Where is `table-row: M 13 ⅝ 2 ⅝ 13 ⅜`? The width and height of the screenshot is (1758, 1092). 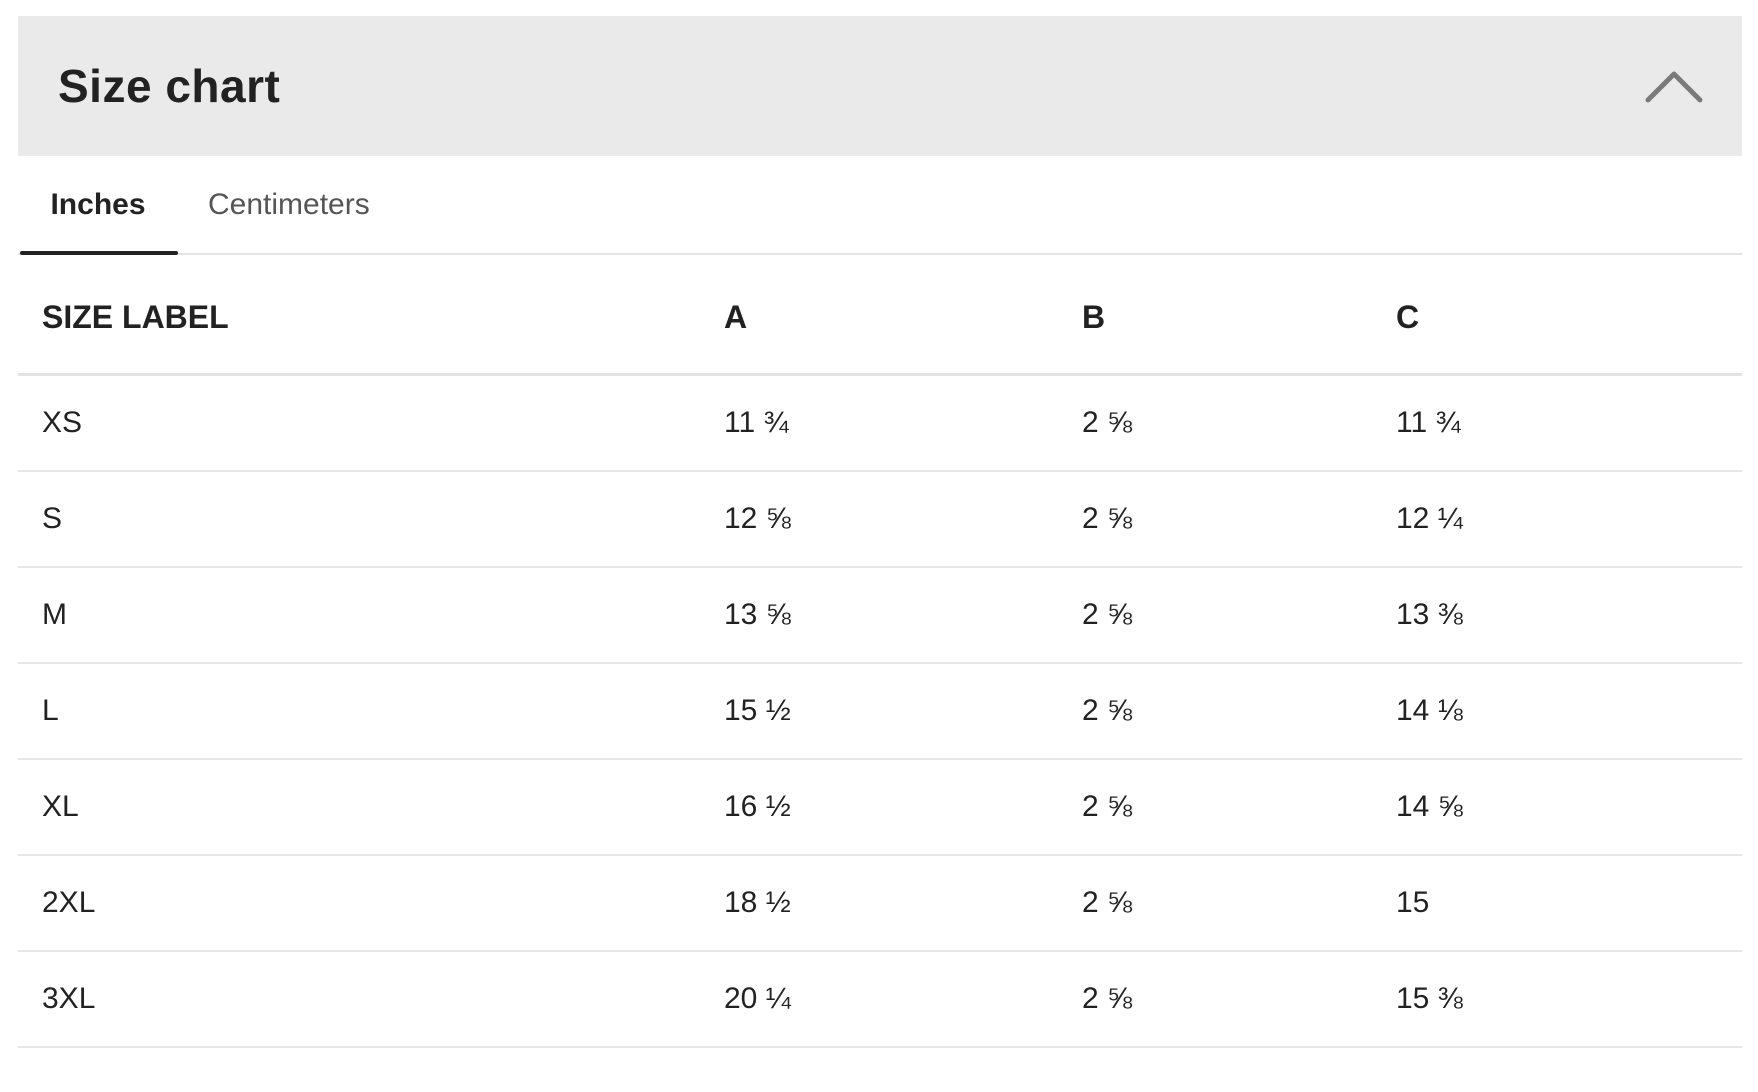
table-row: M 13 ⅝ 2 ⅝ 13 ⅜ is located at coordinates (880, 615).